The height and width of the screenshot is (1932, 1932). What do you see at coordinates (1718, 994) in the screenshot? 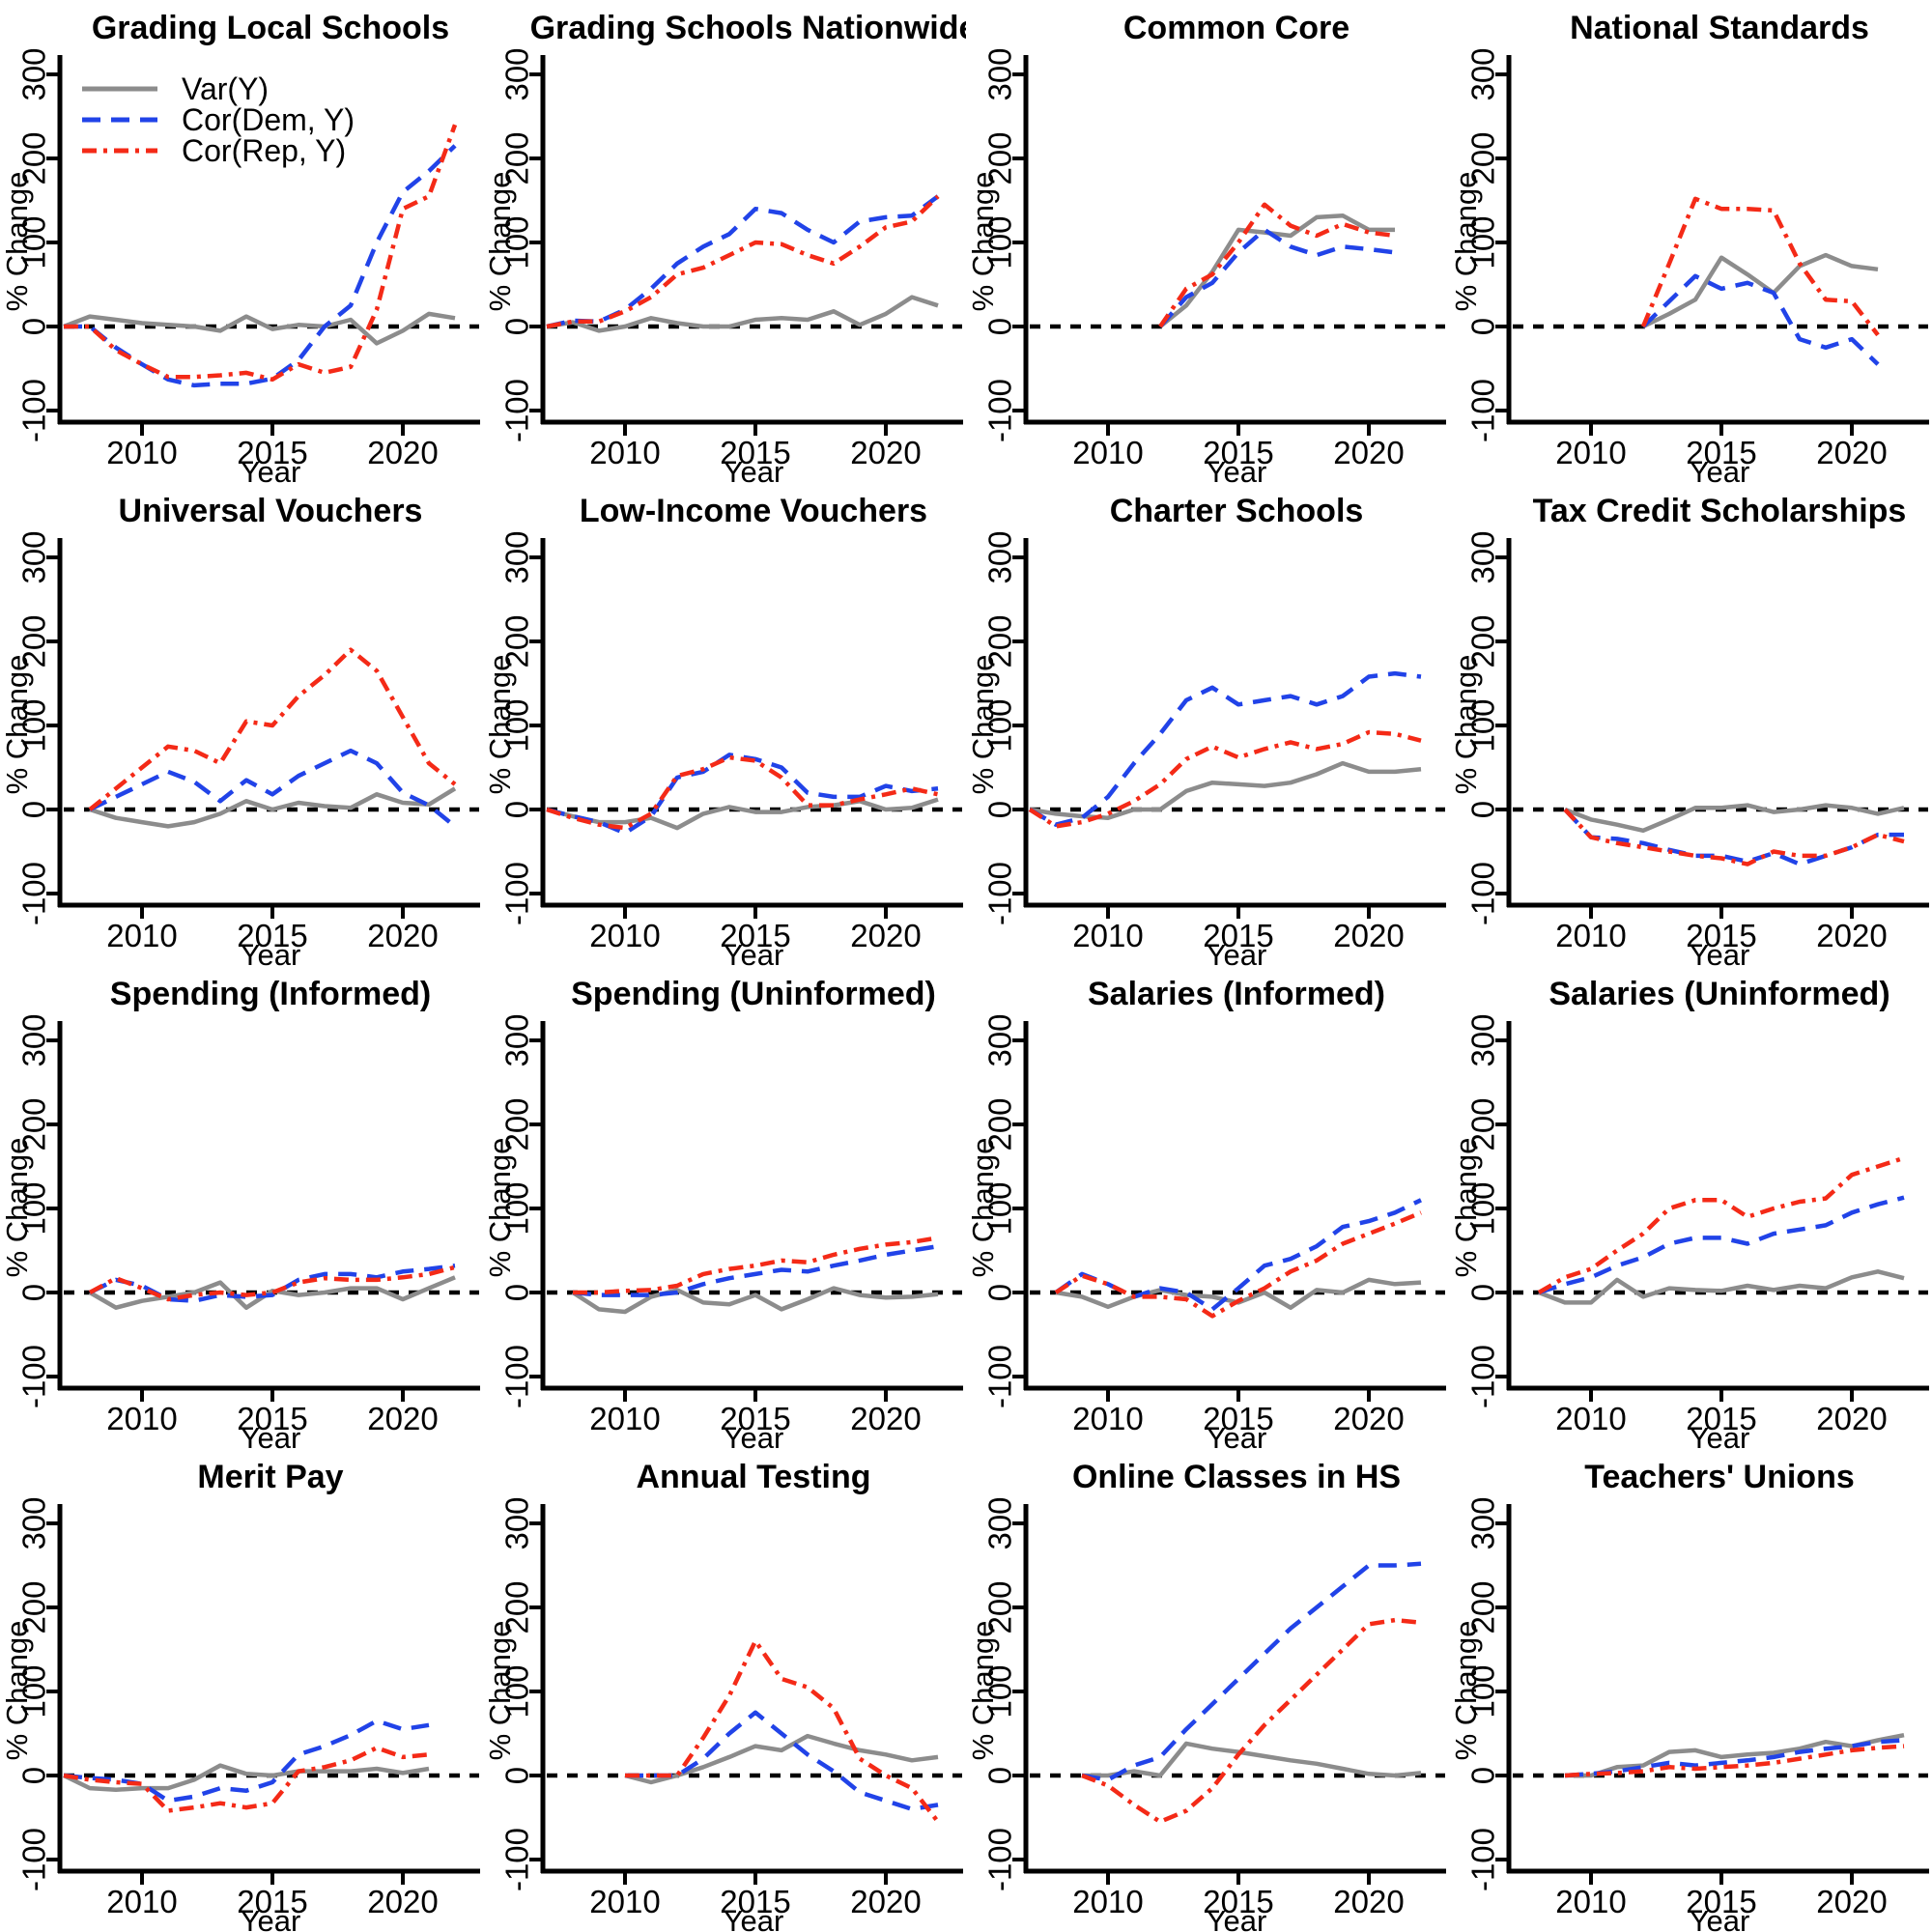
I see `panel-title: Salaries (Uninformed)` at bounding box center [1718, 994].